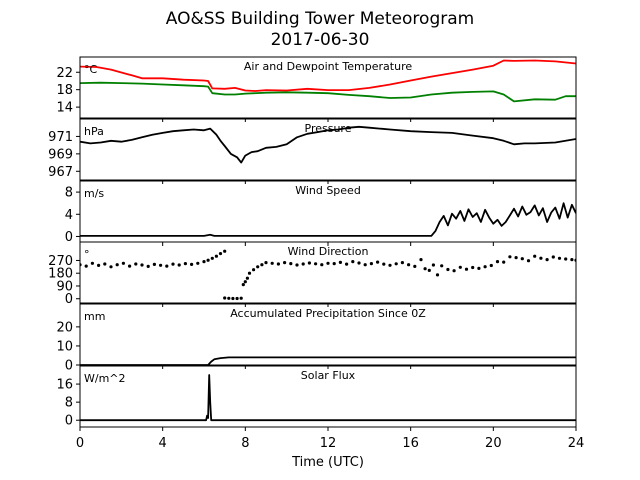 The image size is (640, 480). Describe the element at coordinates (410, 443) in the screenshot. I see `x-tick-label: 16` at that location.